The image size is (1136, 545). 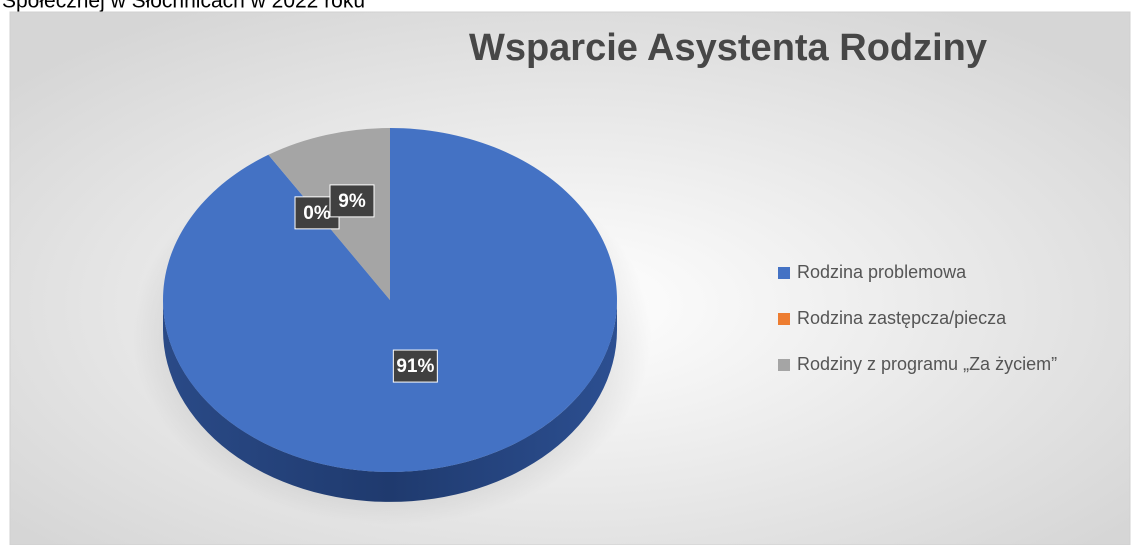 What do you see at coordinates (882, 272) in the screenshot?
I see `legend-label: Rodzina problemowa` at bounding box center [882, 272].